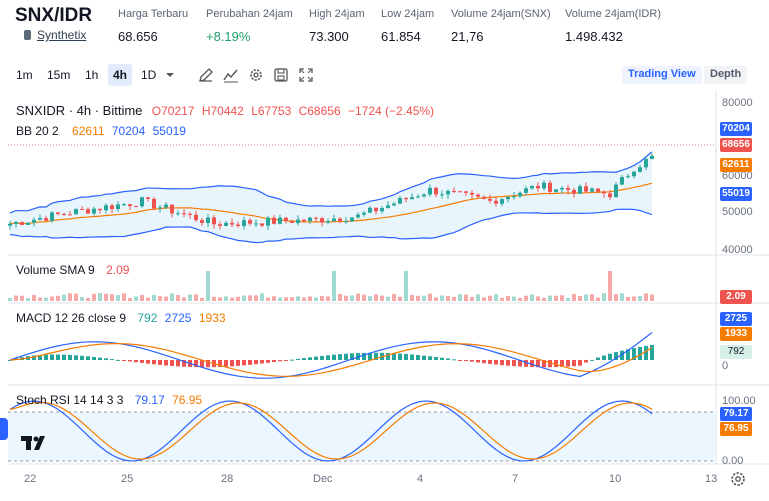  Describe the element at coordinates (58, 75) in the screenshot. I see `interval-15m: 15m` at that location.